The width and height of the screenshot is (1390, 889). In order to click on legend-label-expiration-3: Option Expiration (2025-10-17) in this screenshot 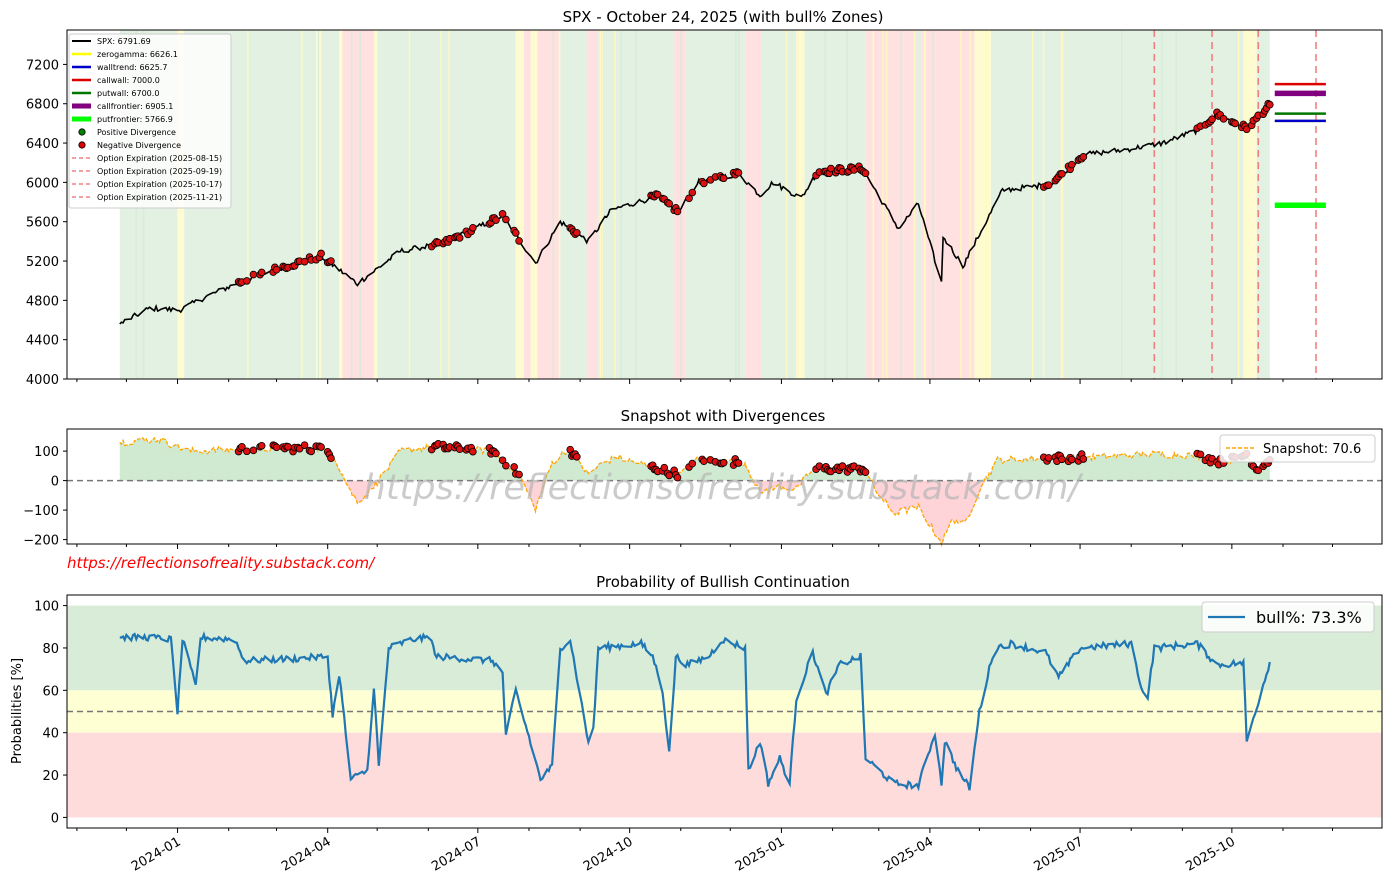, I will do `click(159, 184)`.